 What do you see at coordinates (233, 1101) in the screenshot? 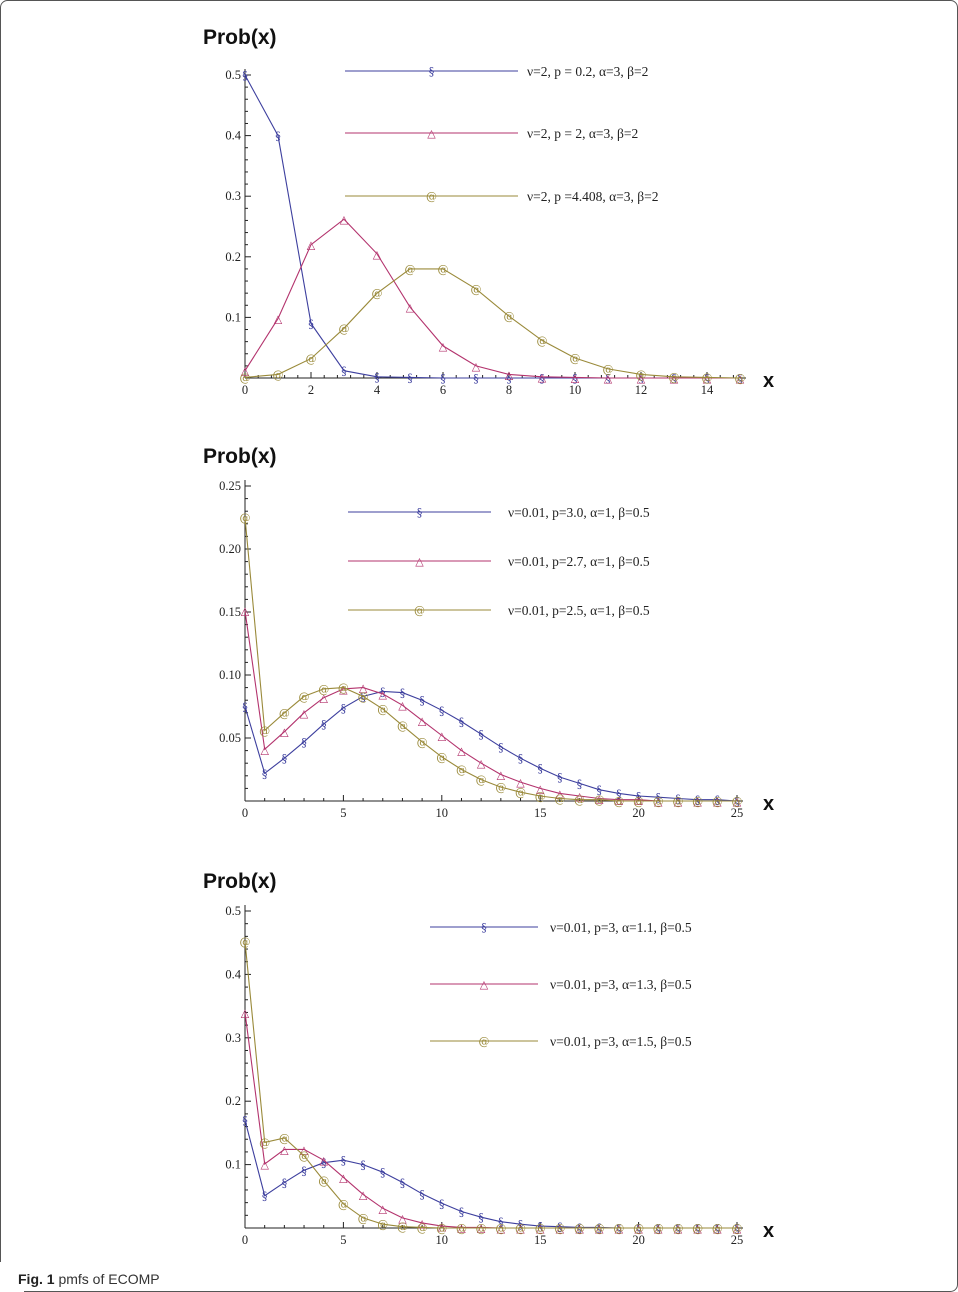
I see `y-tick-label: 0.2` at bounding box center [233, 1101].